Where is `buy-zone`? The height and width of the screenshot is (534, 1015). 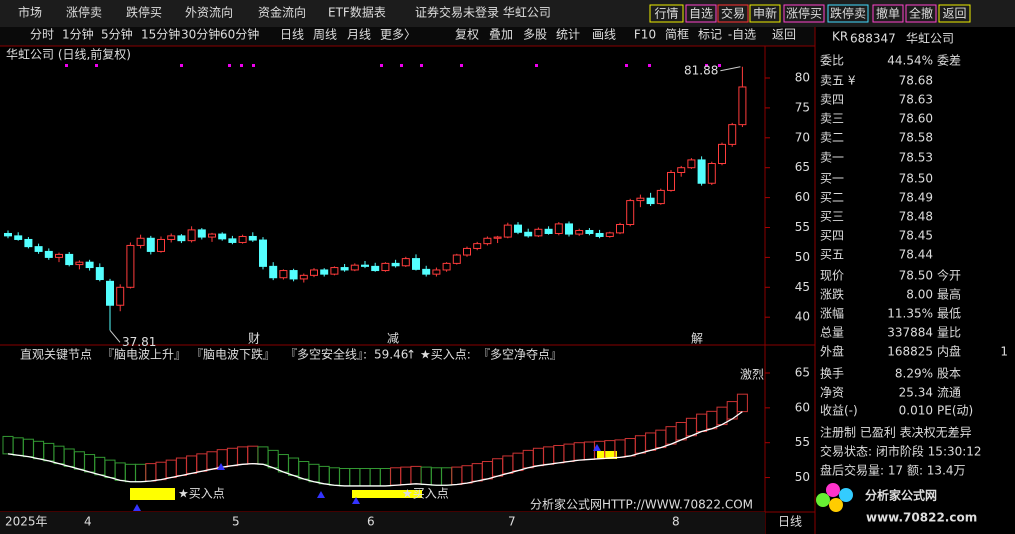 buy-zone is located at coordinates (607, 455).